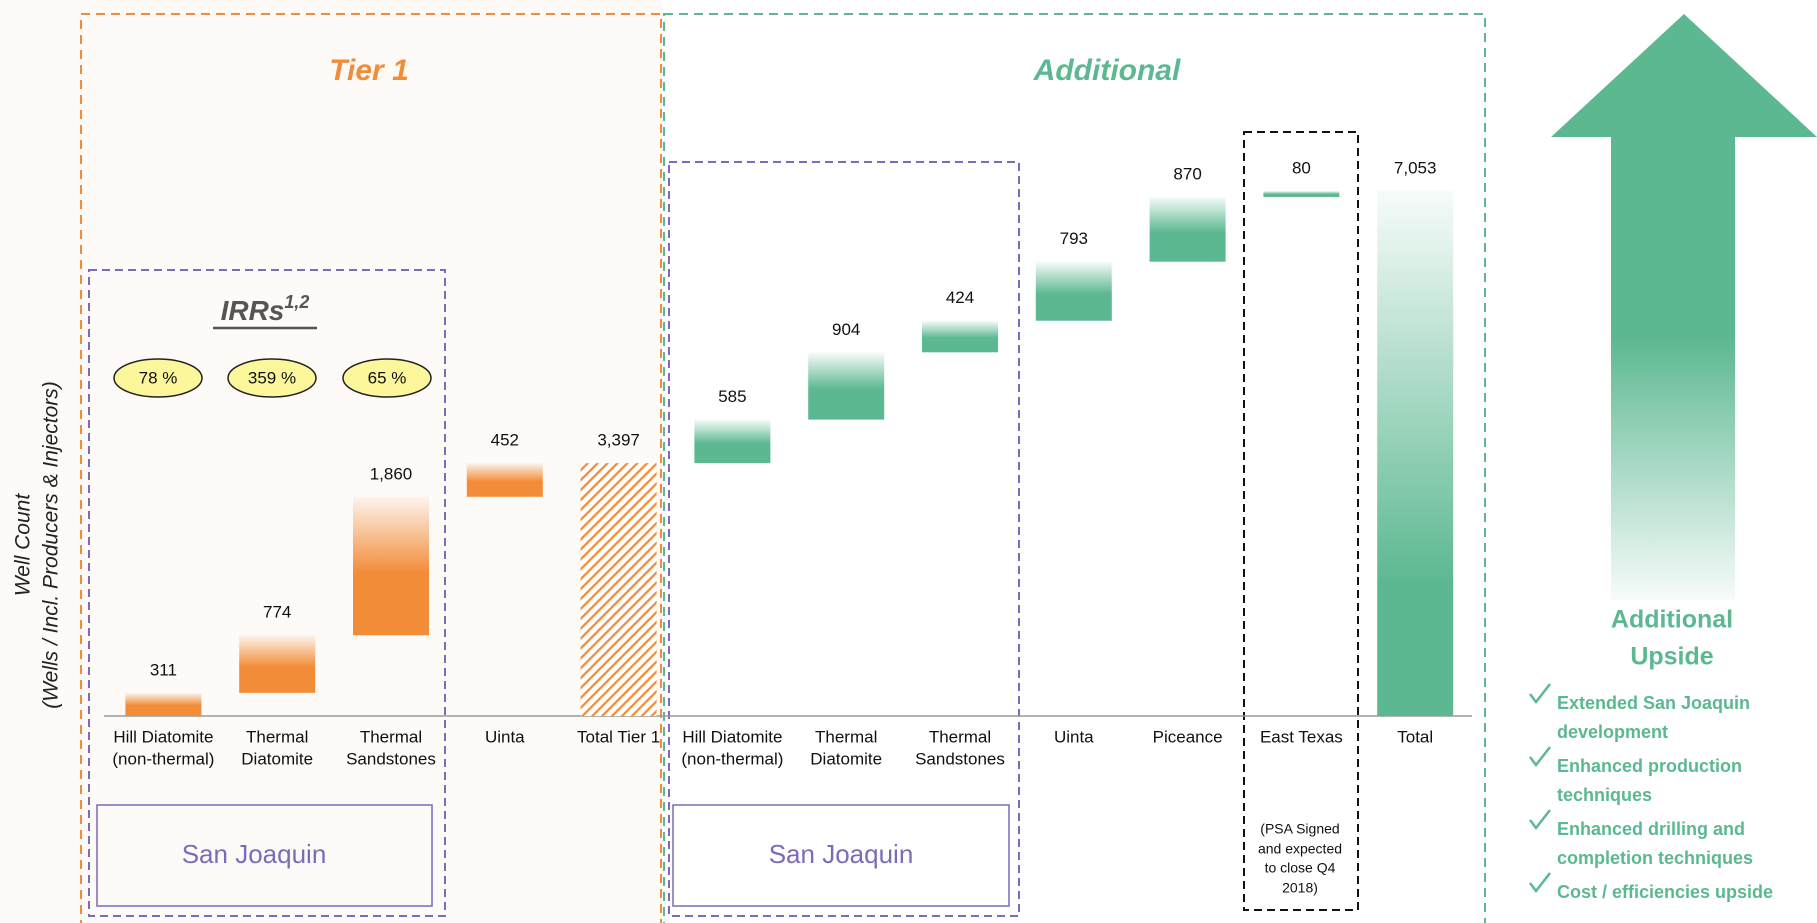 The image size is (1817, 923). Describe the element at coordinates (1665, 892) in the screenshot. I see `upside-bullet: Cost / efficiencies upside` at that location.